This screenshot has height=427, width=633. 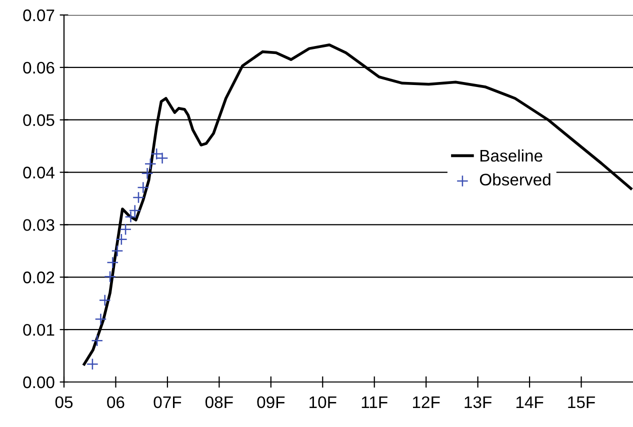 What do you see at coordinates (530, 402) in the screenshot?
I see `x-tick-label: 14F` at bounding box center [530, 402].